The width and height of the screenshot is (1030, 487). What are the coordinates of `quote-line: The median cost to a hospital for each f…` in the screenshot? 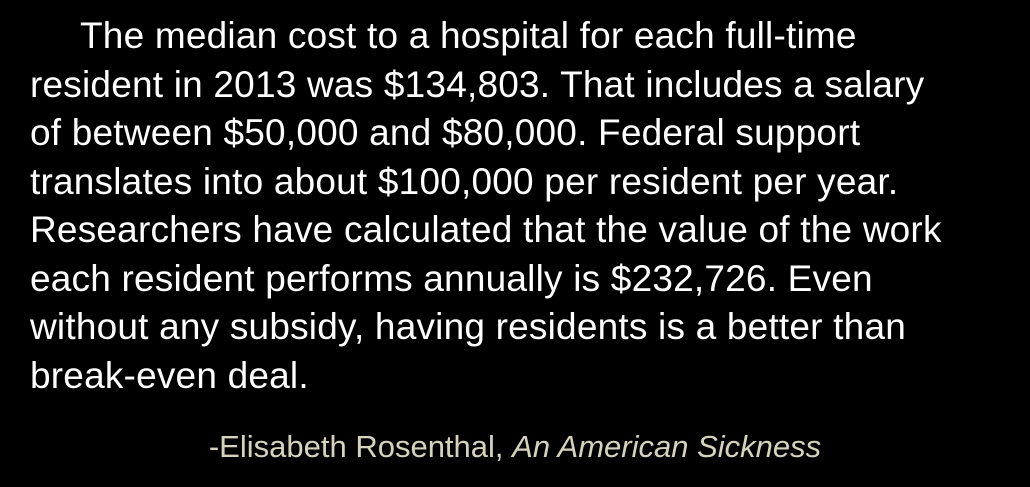 It's located at (468, 35).